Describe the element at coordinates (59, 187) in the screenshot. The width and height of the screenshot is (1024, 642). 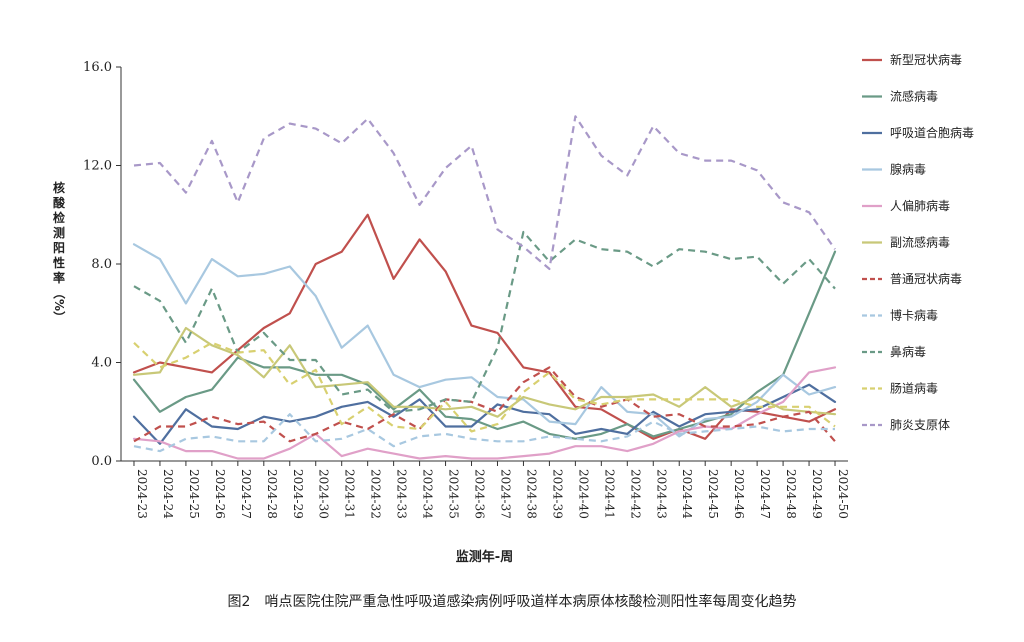
I see `y-axis-label-char: 核` at that location.